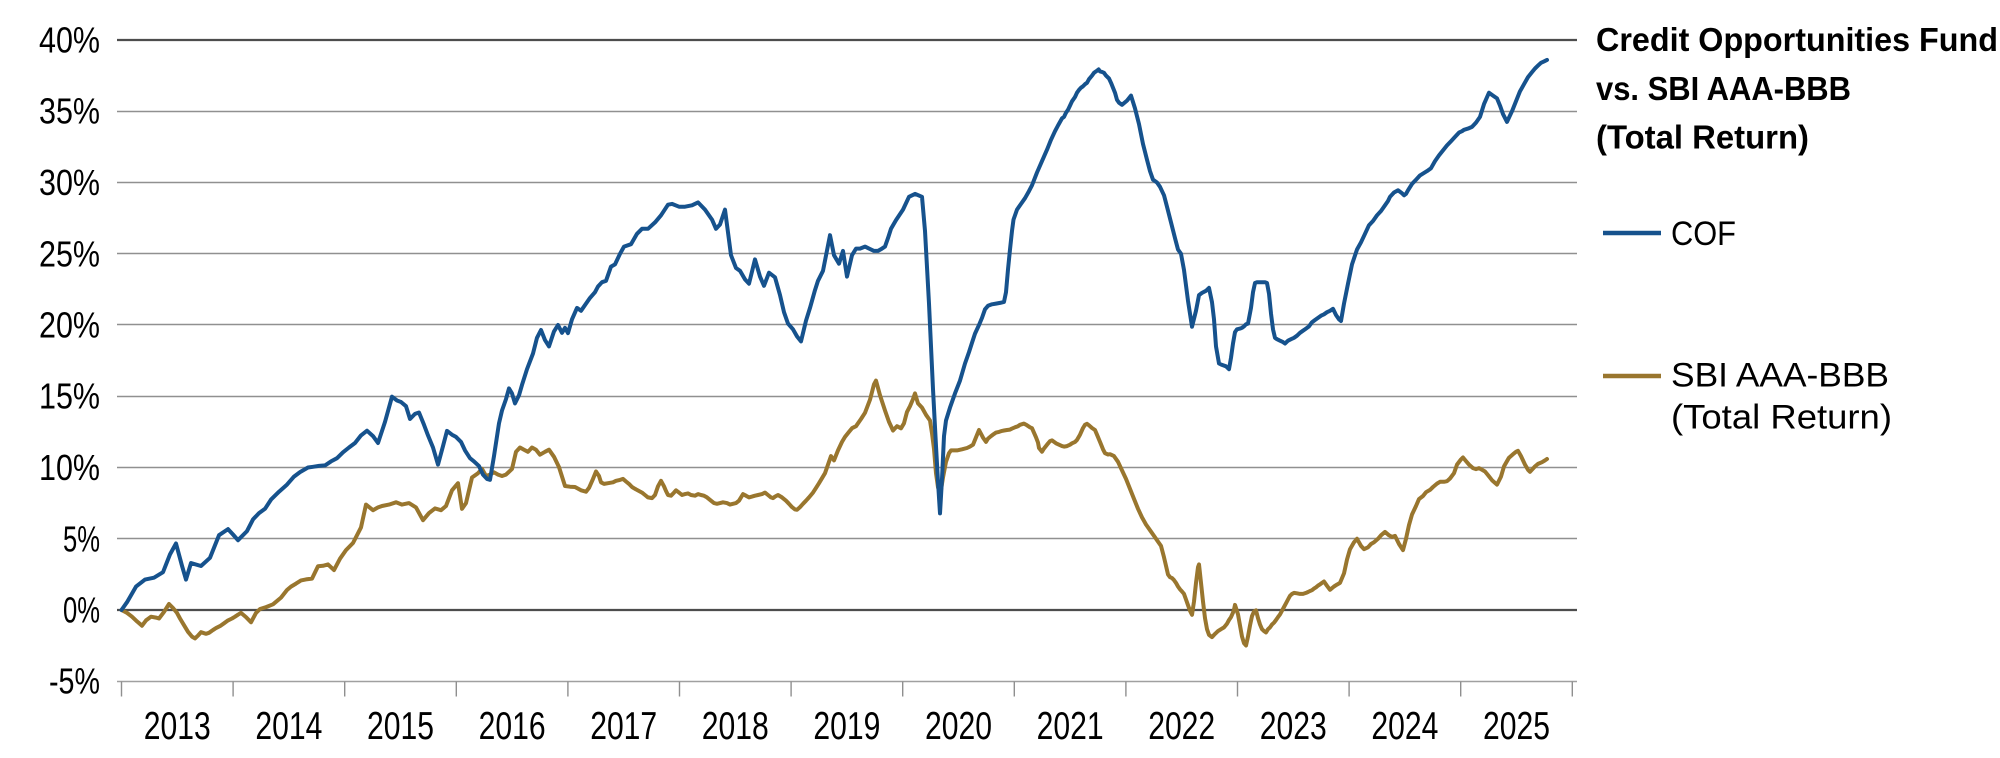  What do you see at coordinates (69, 325) in the screenshot?
I see `svg-text: 20%` at bounding box center [69, 325].